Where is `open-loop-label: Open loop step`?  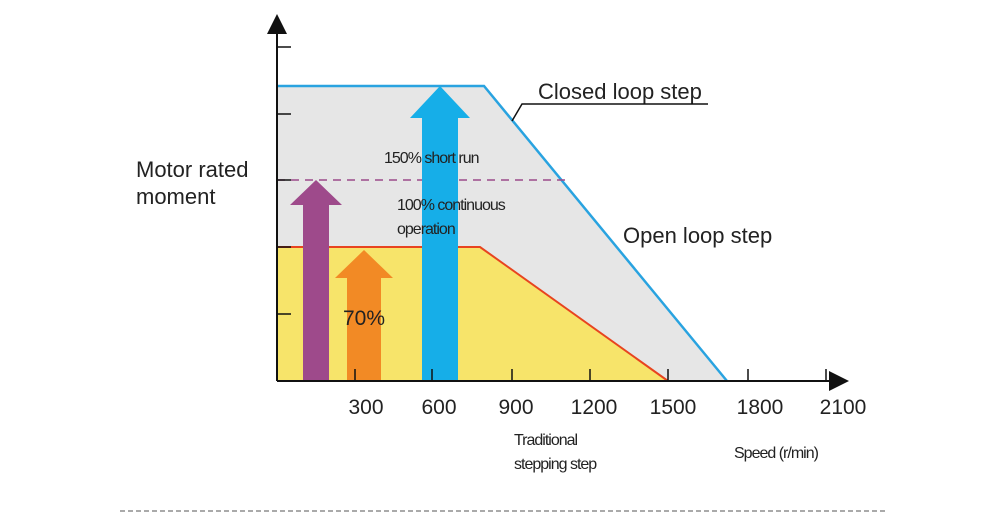
open-loop-label: Open loop step is located at coordinates (697, 235).